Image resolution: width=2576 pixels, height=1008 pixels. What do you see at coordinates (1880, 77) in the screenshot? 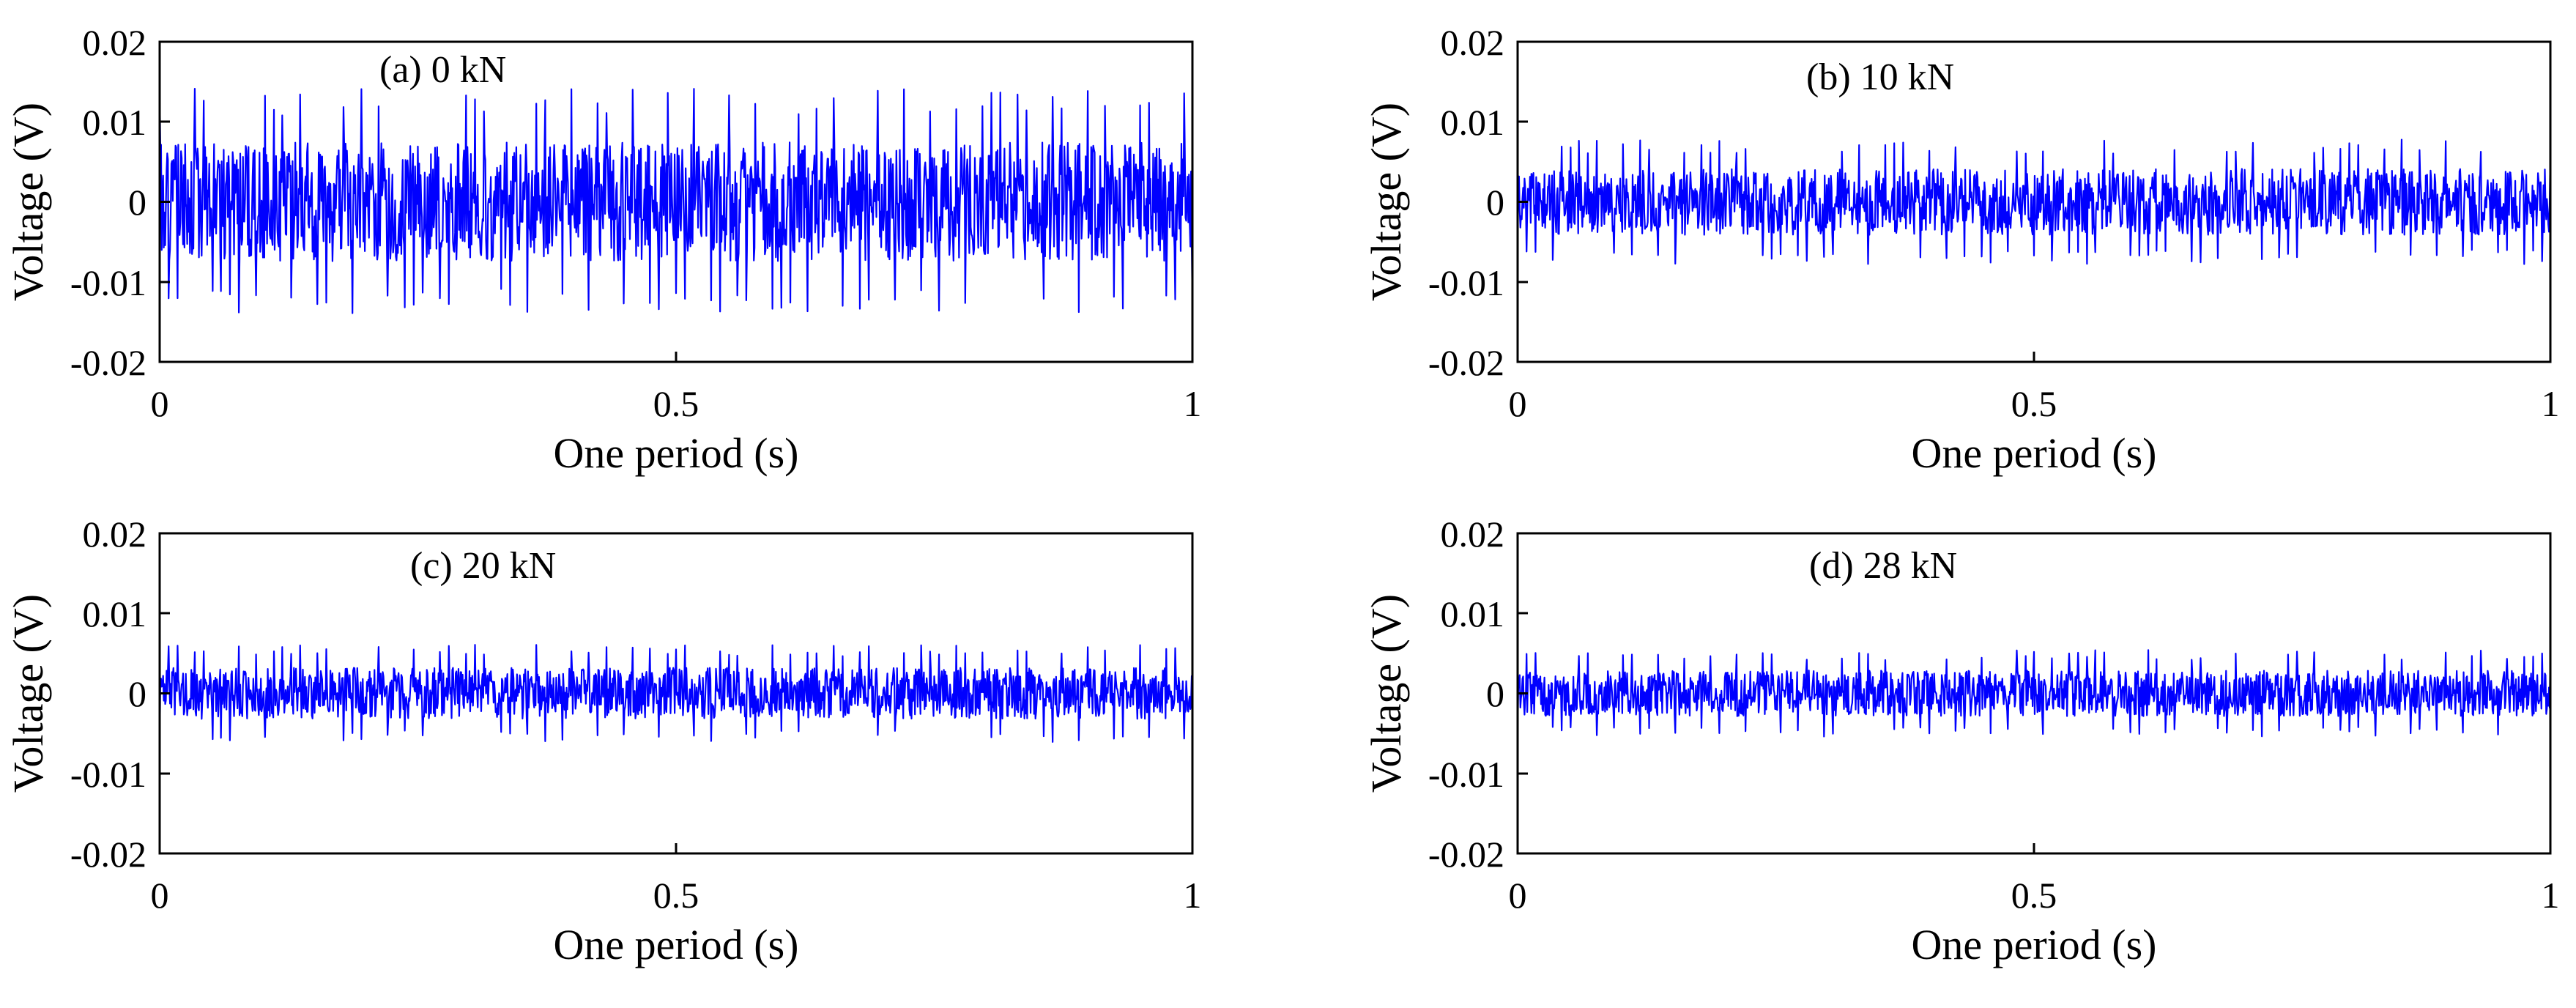
I see `panel-title: (b) 10 kN` at bounding box center [1880, 77].